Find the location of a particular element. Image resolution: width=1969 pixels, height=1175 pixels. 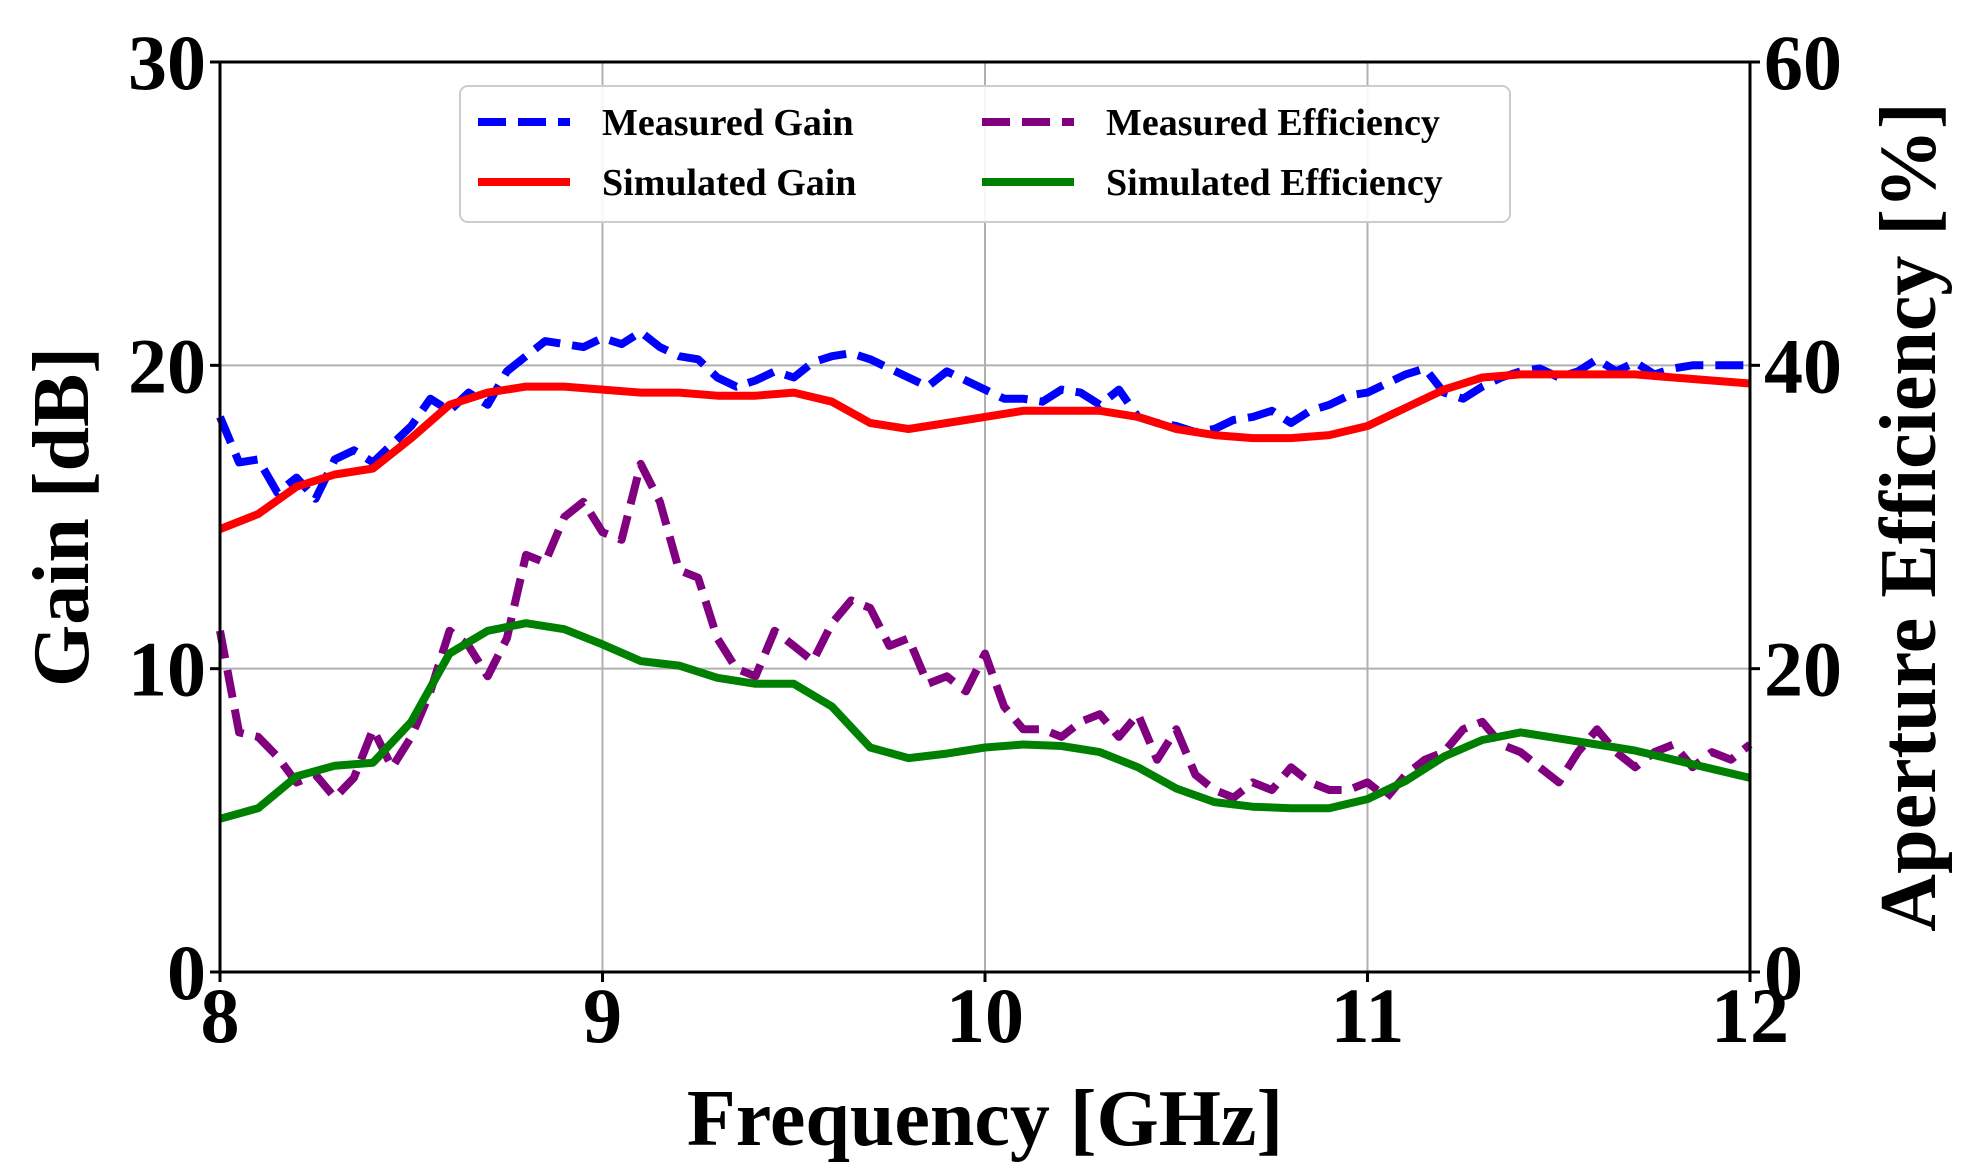

x-tick-label: 8 is located at coordinates (220, 1015).